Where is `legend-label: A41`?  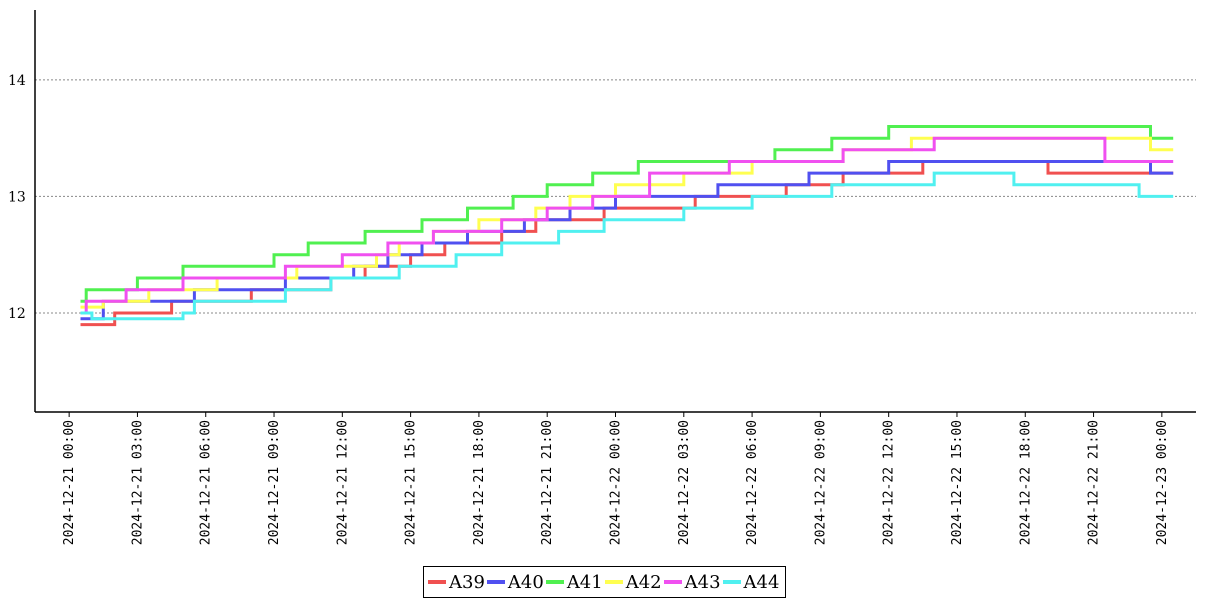 legend-label: A41 is located at coordinates (584, 582).